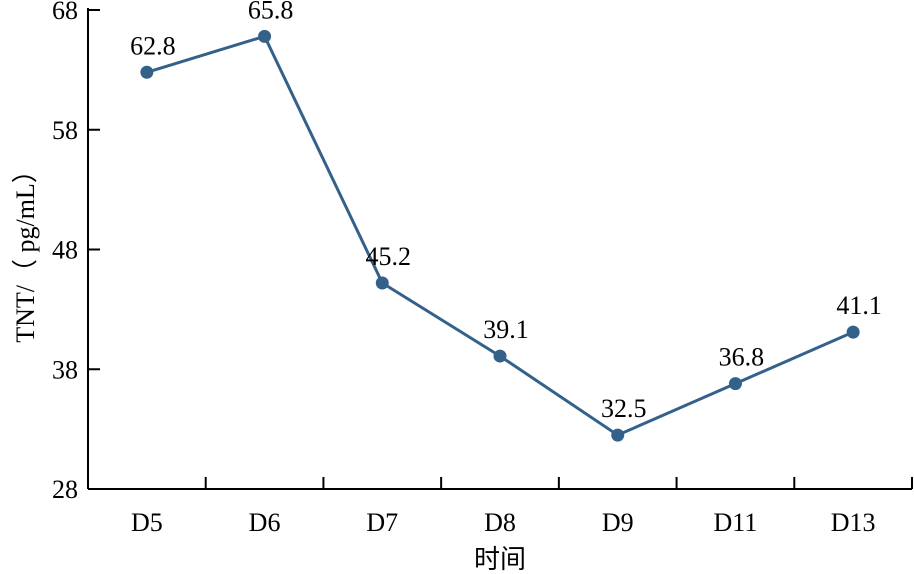 Image resolution: width=914 pixels, height=574 pixels. Describe the element at coordinates (742, 357) in the screenshot. I see `data-label: 36.8` at that location.